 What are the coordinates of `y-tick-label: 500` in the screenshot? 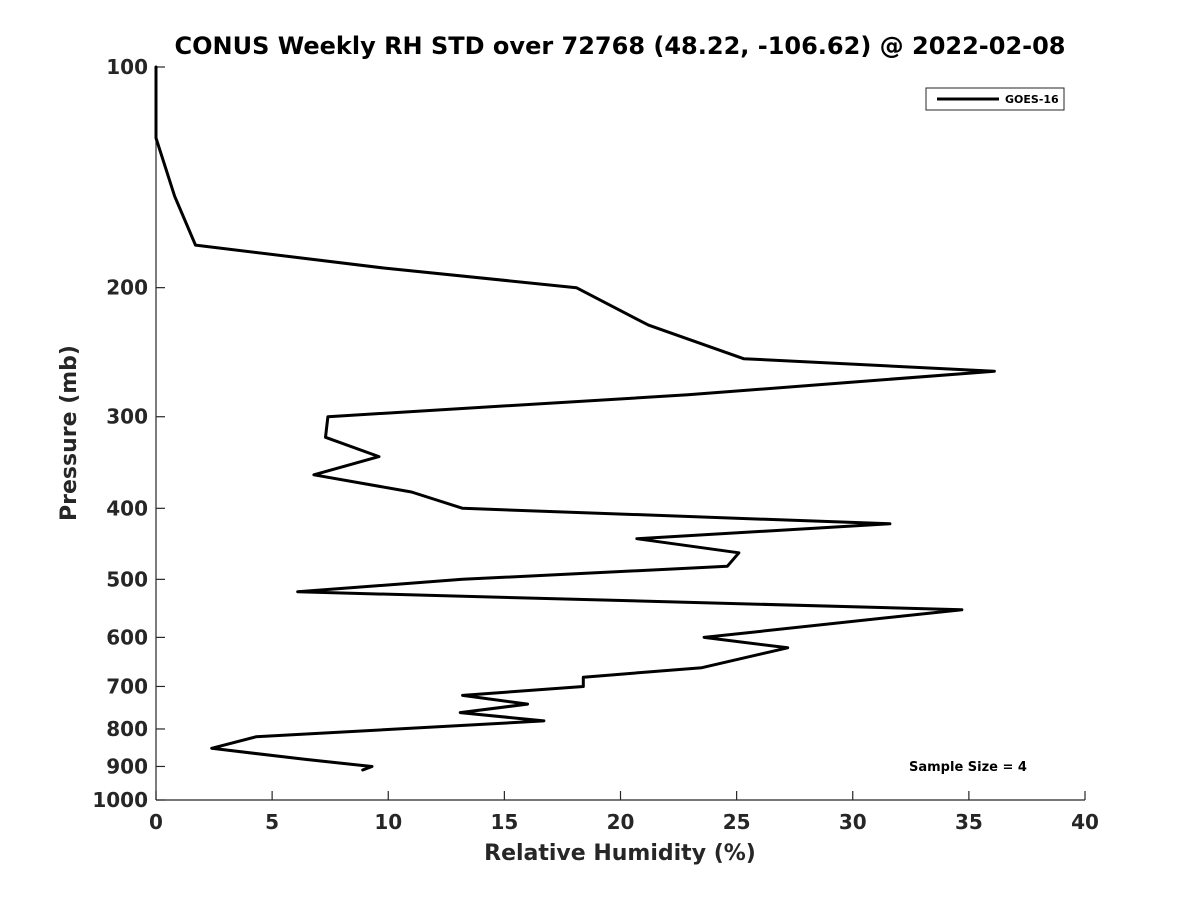 It's located at (127, 579).